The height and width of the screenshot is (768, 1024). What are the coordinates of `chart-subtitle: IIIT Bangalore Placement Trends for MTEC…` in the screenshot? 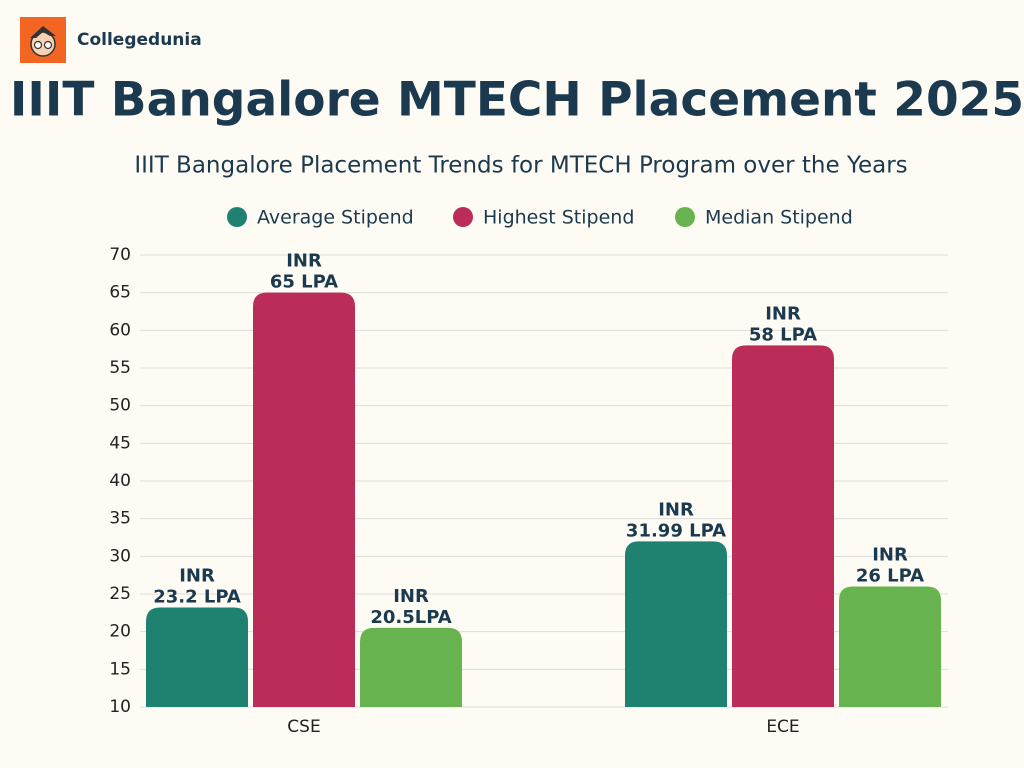 It's located at (520, 166).